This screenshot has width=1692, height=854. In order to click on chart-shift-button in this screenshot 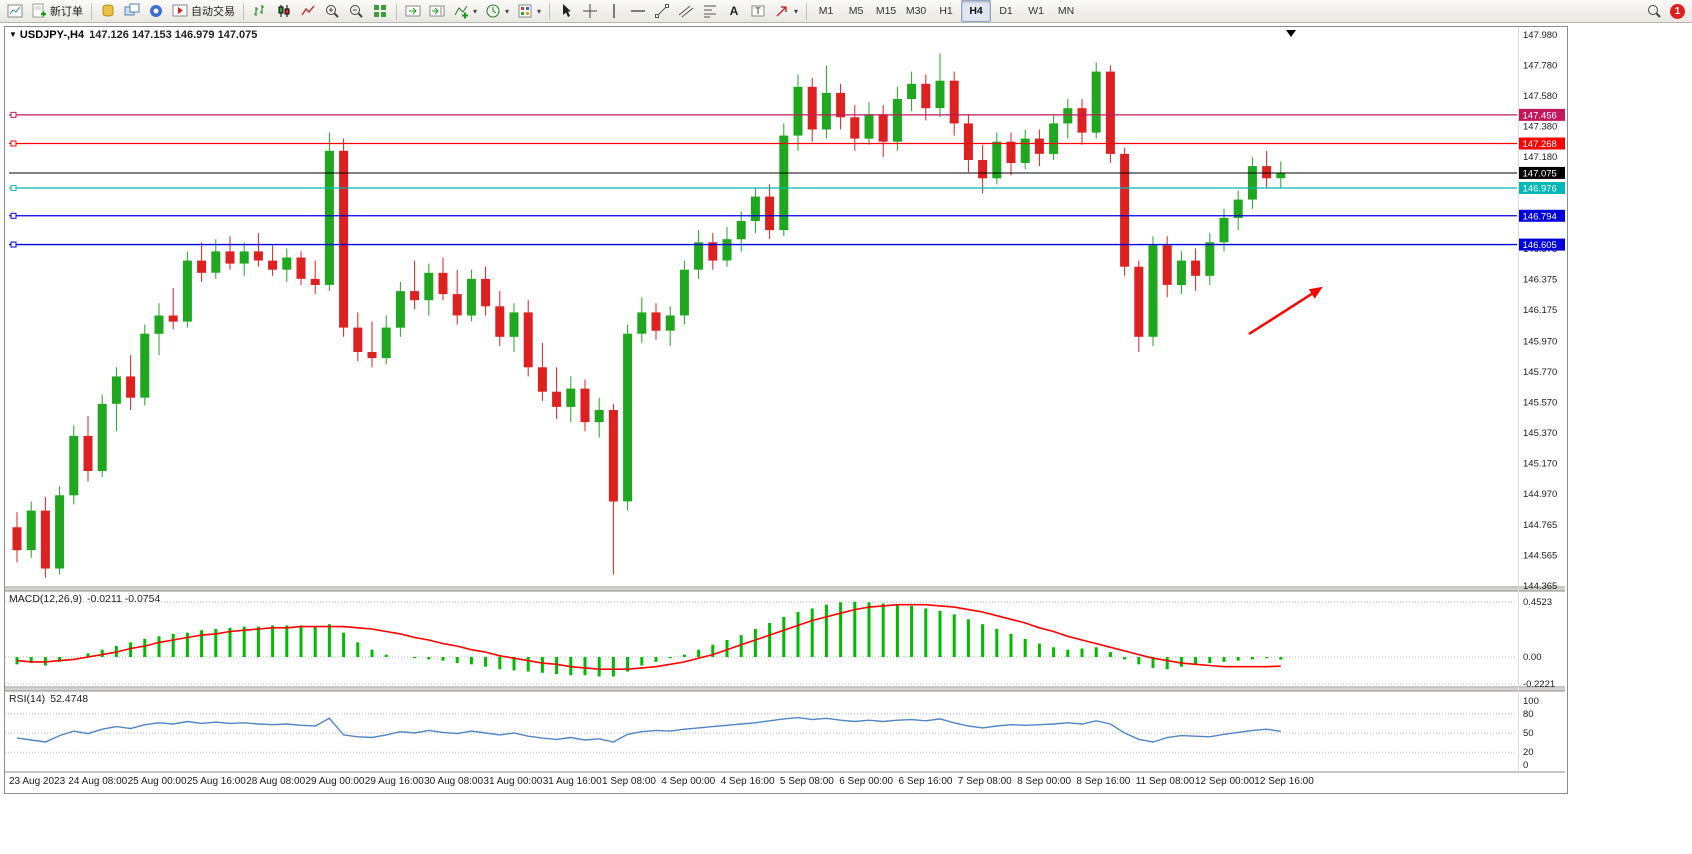, I will do `click(437, 11)`.